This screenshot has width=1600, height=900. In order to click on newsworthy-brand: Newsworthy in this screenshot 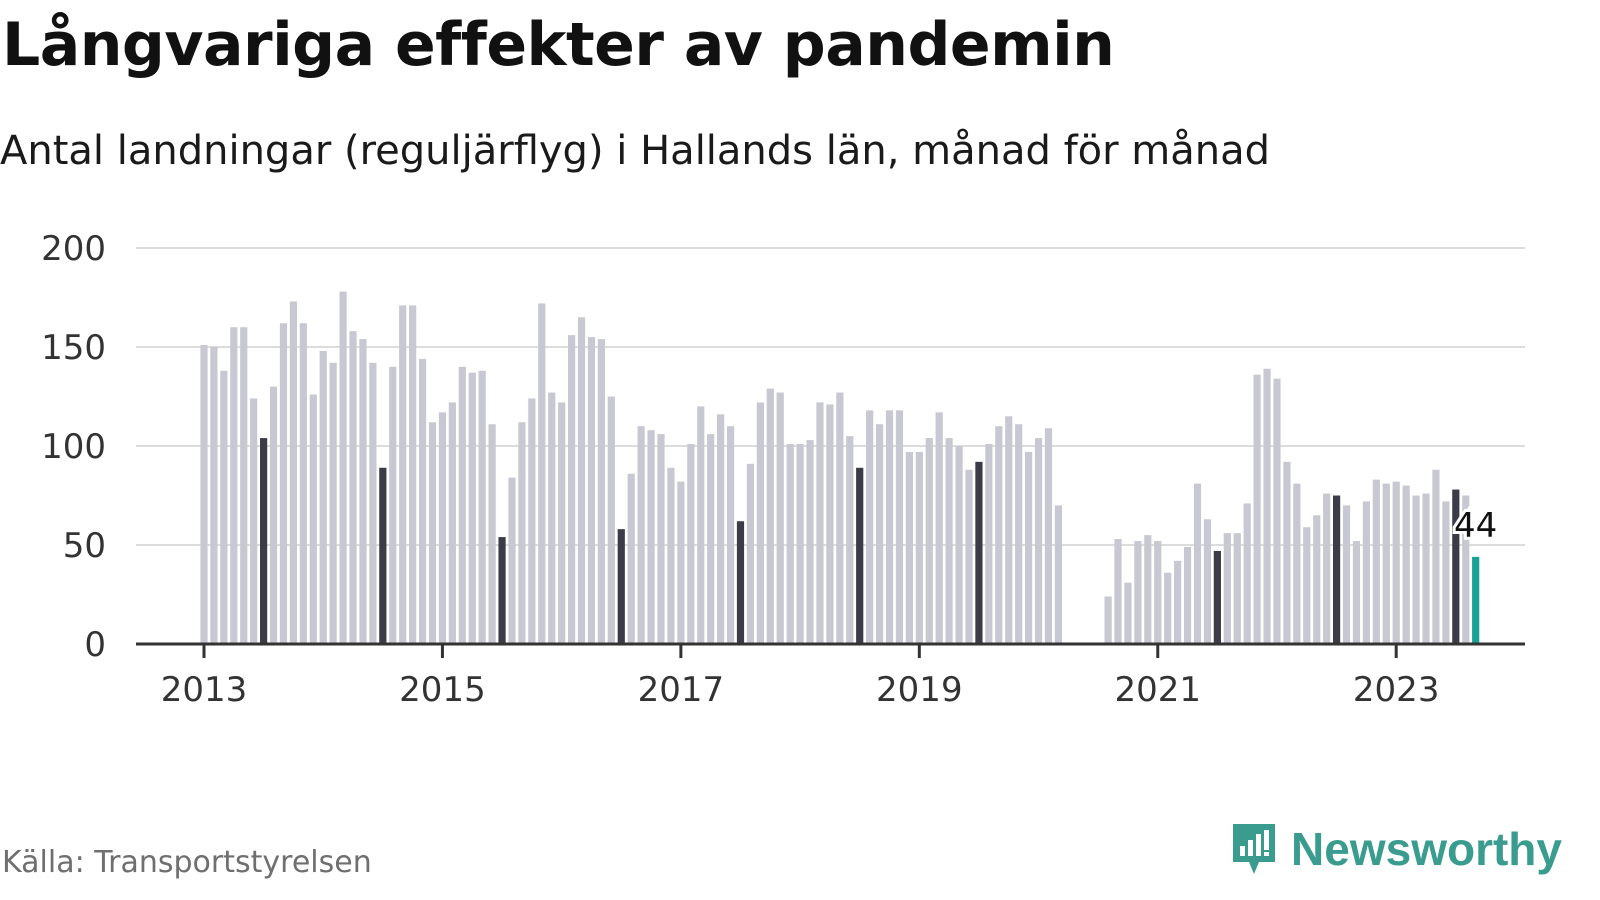, I will do `click(1395, 849)`.